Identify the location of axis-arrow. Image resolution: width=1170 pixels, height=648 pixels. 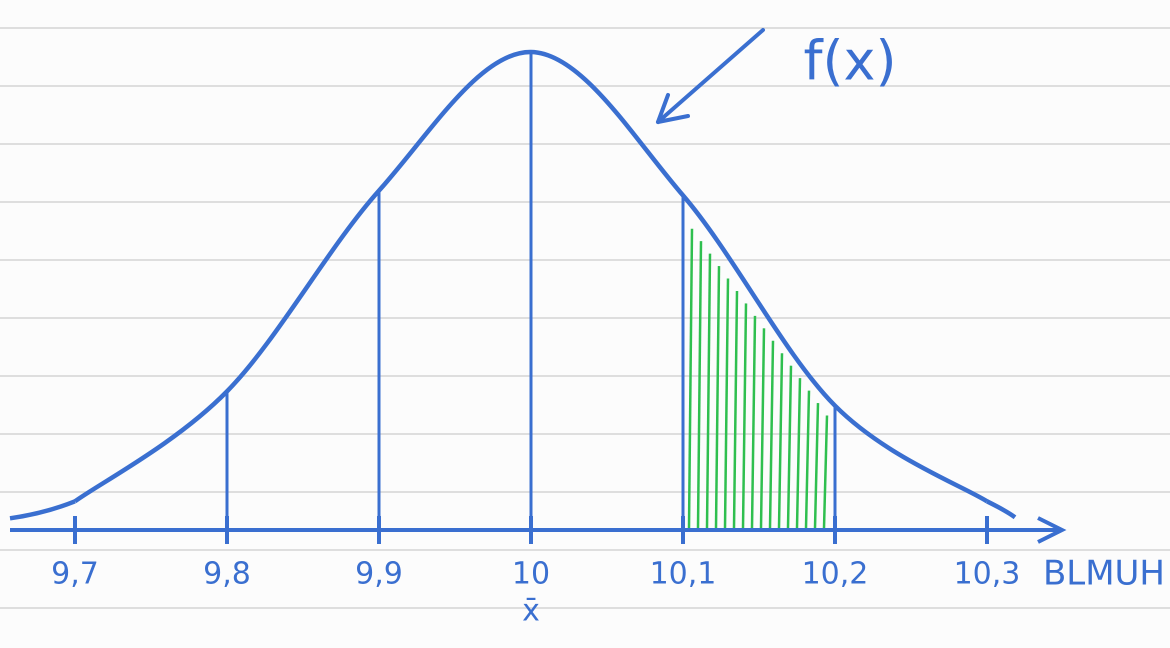
(1052, 530).